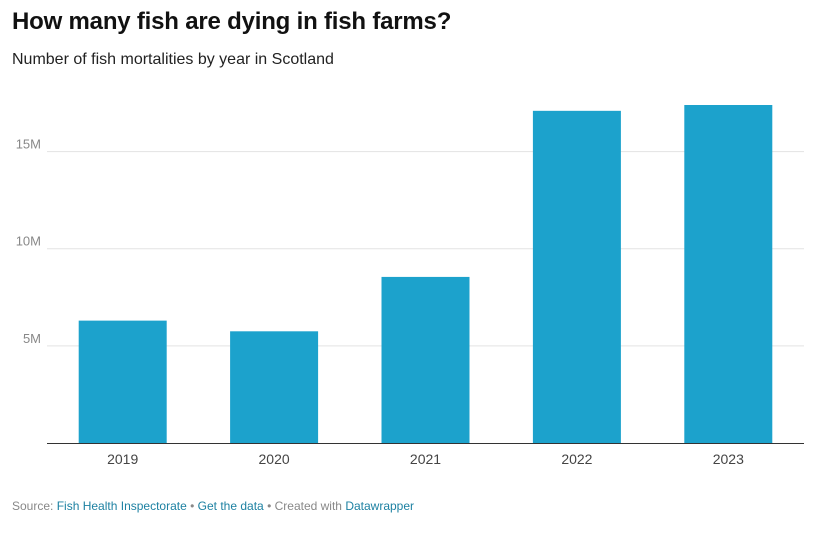 This screenshot has height=550, width=834. I want to click on bar-2020, so click(274, 387).